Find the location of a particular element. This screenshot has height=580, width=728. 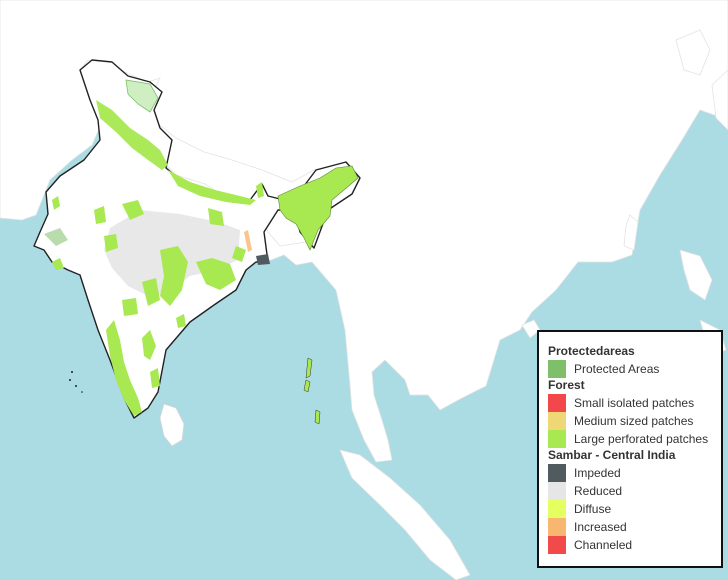

northeast-forest is located at coordinates (318, 208).